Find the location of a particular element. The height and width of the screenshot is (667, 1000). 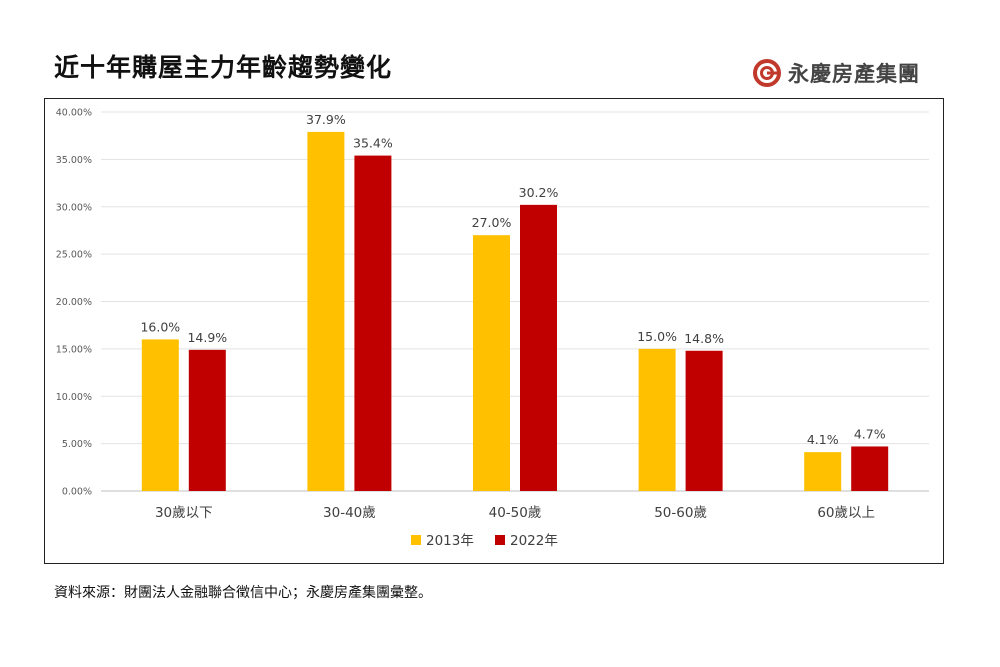

x-tick-label: 40-50歲 is located at coordinates (515, 513).